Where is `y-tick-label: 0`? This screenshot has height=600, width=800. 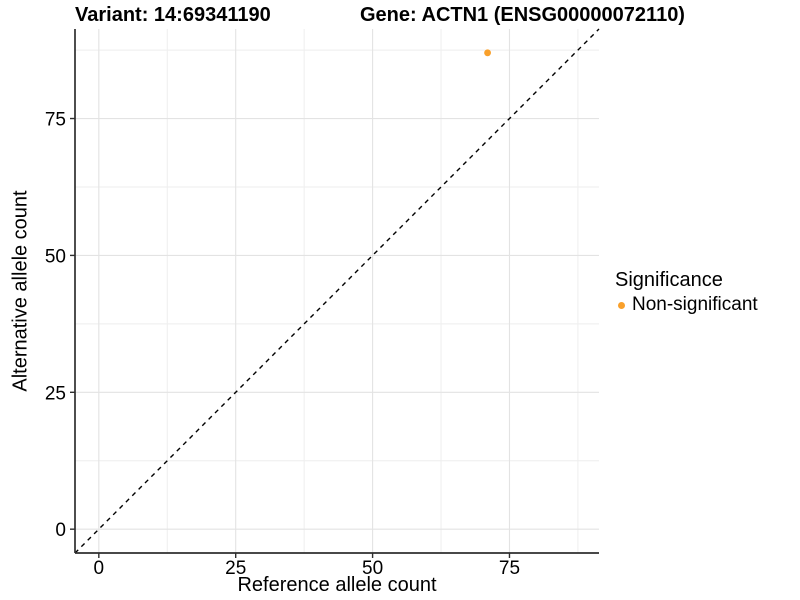
y-tick-label: 0 is located at coordinates (60, 530).